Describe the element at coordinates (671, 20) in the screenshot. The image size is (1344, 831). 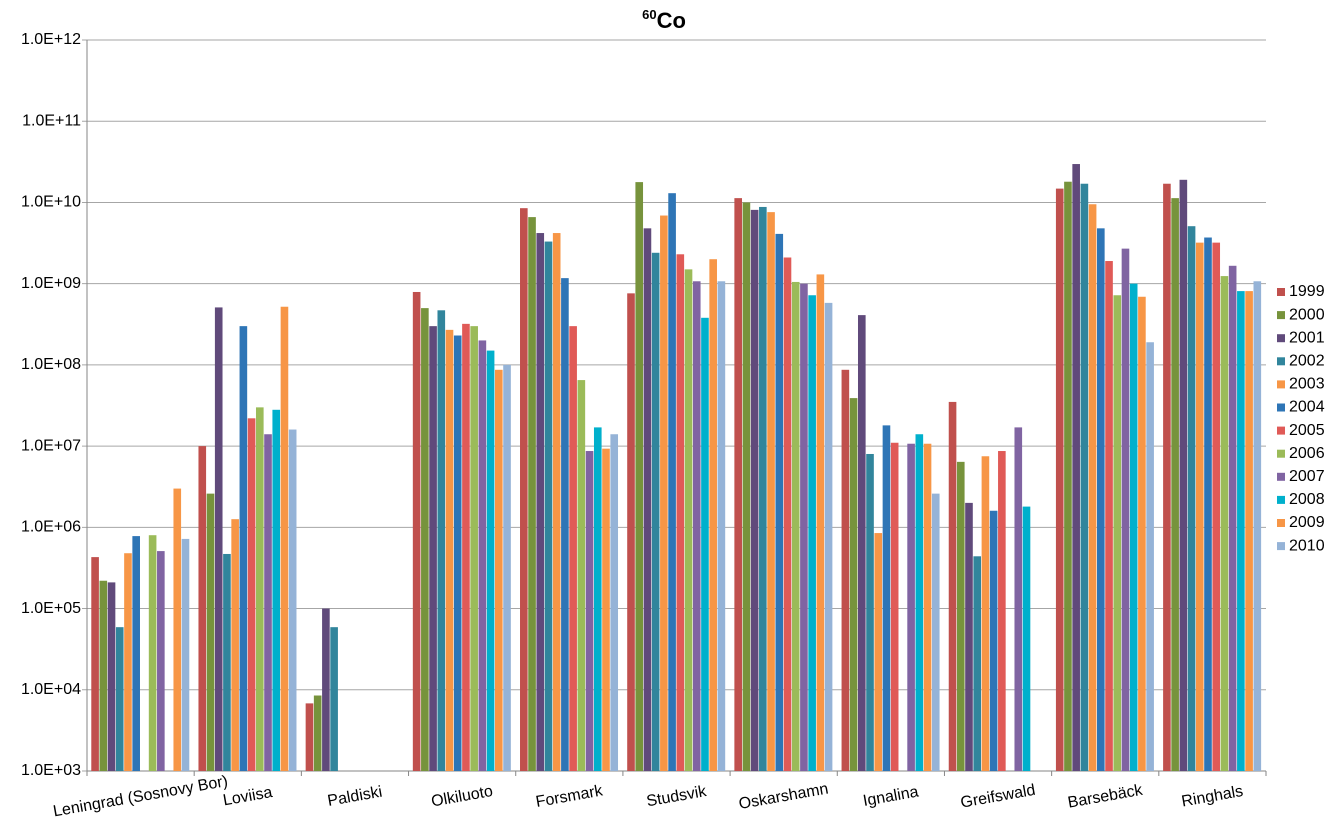
I see `title-text: Co` at that location.